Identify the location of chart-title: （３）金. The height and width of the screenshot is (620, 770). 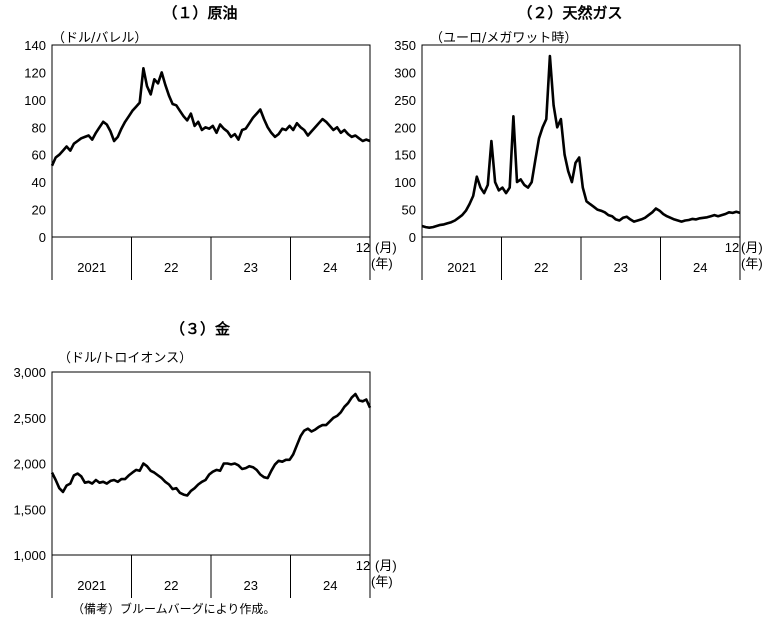
(200, 329).